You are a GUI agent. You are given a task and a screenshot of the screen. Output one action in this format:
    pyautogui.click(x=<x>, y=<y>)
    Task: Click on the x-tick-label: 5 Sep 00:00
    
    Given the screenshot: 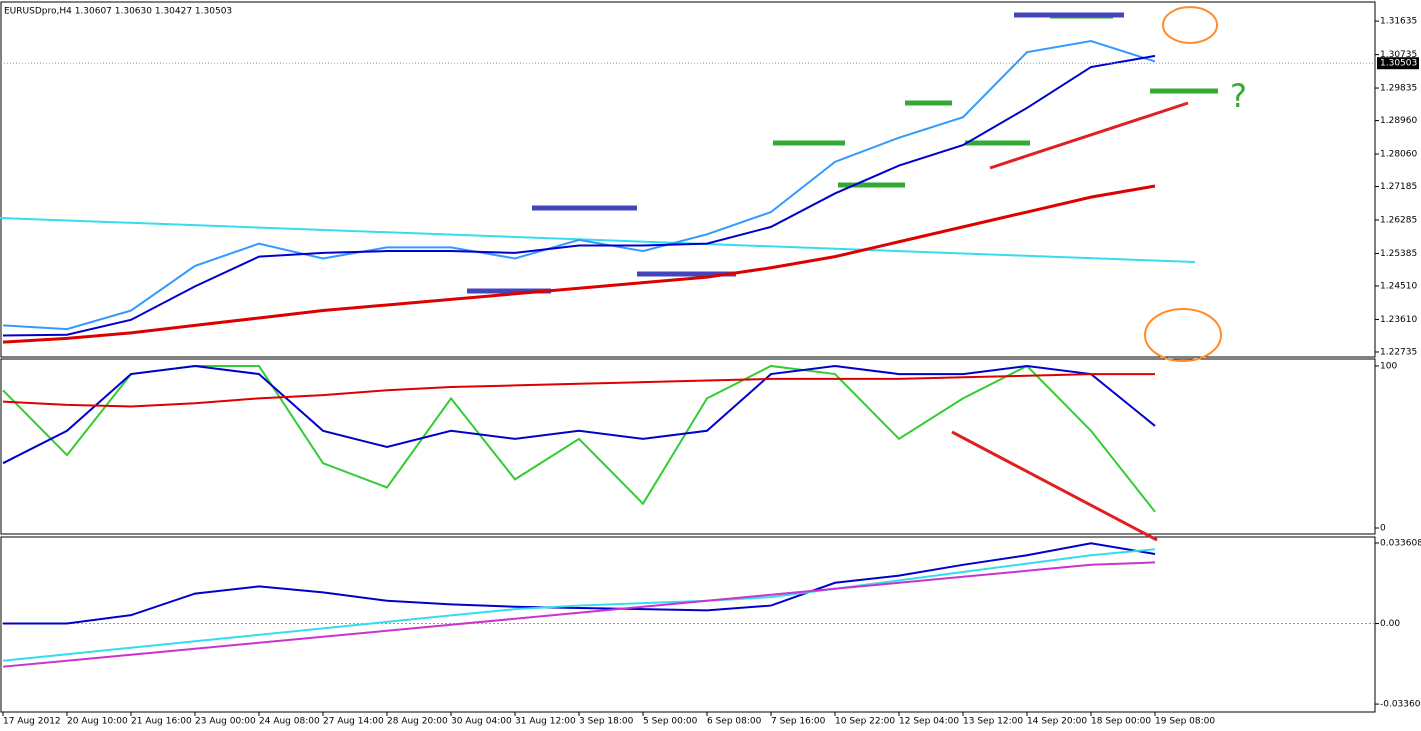 What is the action you would take?
    pyautogui.click(x=670, y=722)
    